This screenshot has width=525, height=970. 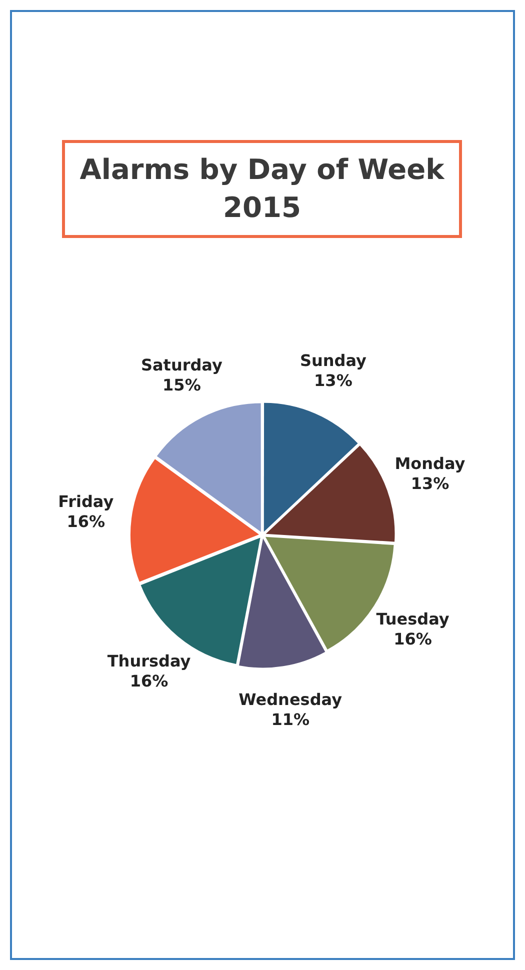 What do you see at coordinates (290, 699) in the screenshot?
I see `slice-label: Wednesday` at bounding box center [290, 699].